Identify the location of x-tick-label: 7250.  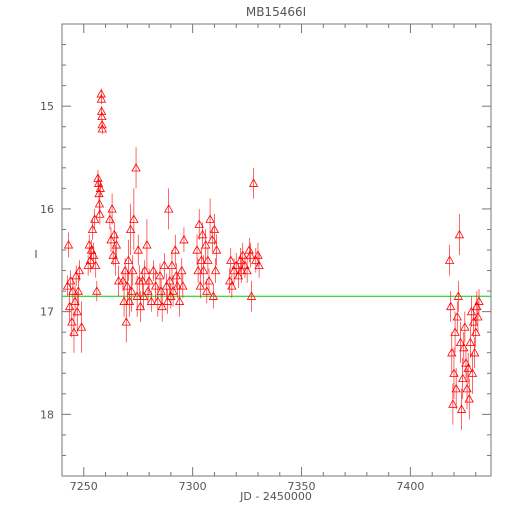
(84, 486).